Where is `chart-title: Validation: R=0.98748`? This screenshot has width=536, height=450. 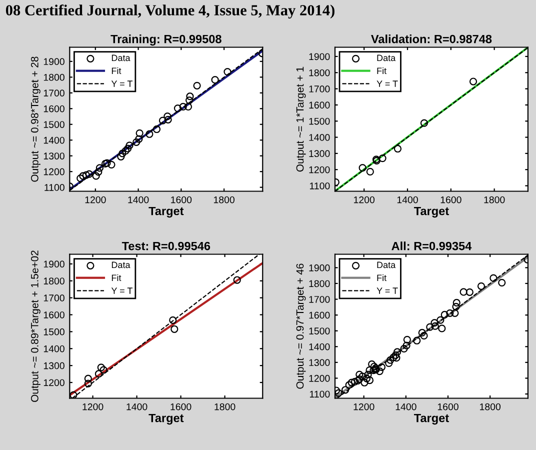 chart-title: Validation: R=0.98748 is located at coordinates (431, 39).